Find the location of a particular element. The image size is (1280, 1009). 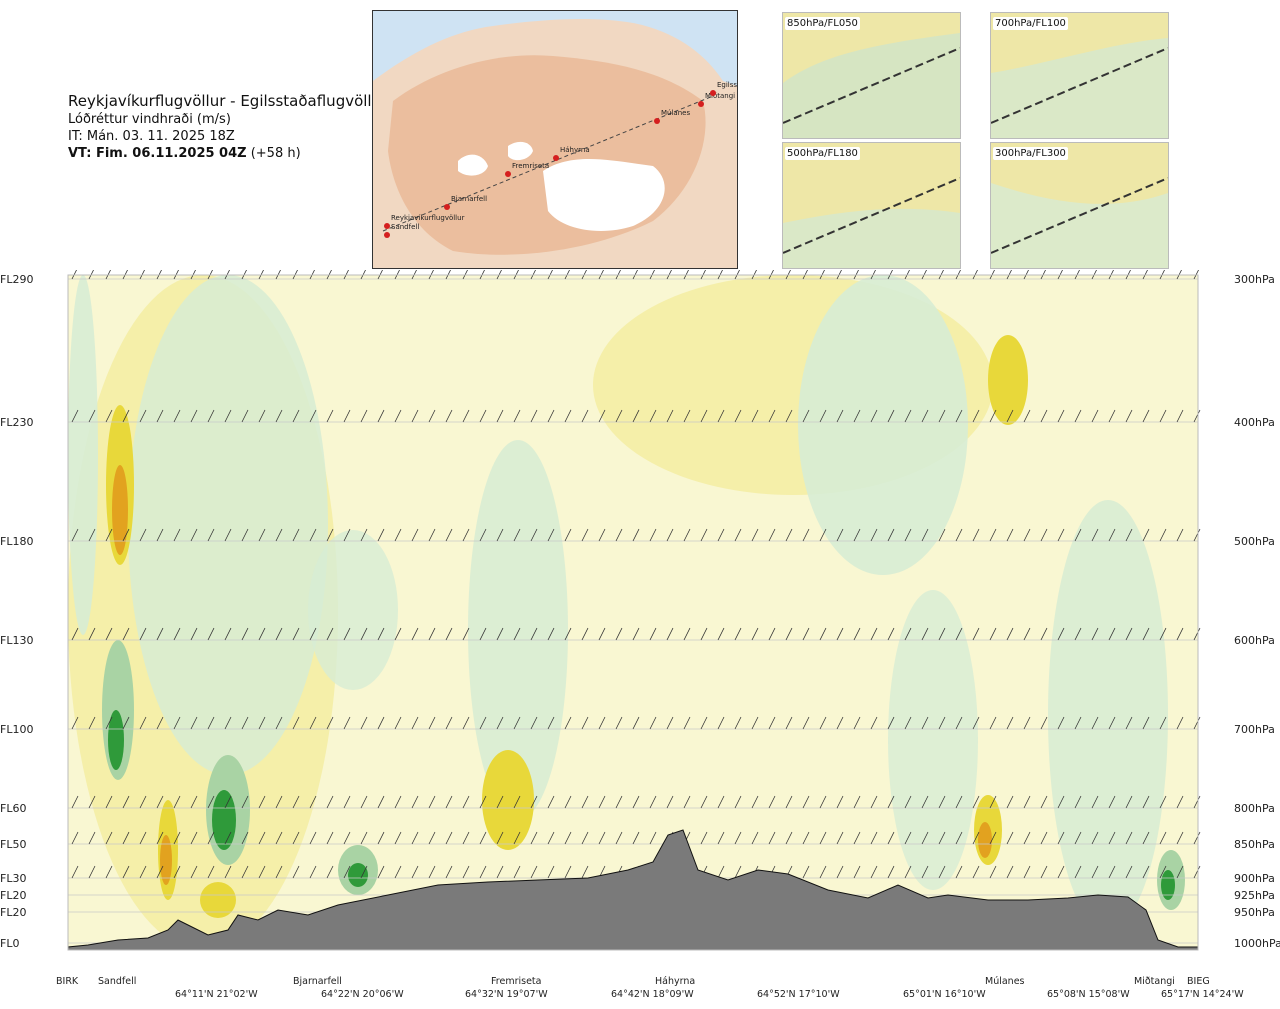

inset-300-svg is located at coordinates (1079, 205).